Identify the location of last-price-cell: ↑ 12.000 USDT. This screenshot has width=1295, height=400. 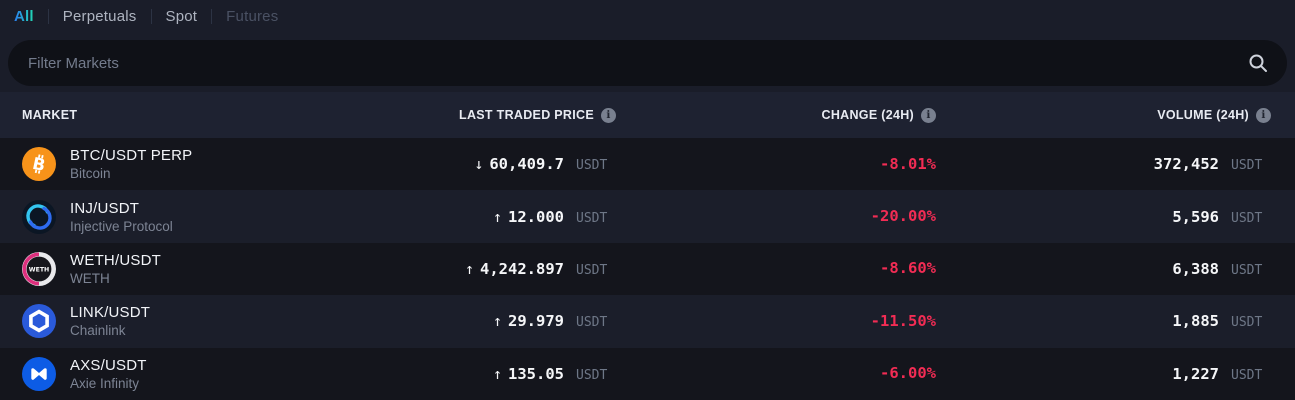
(491, 217).